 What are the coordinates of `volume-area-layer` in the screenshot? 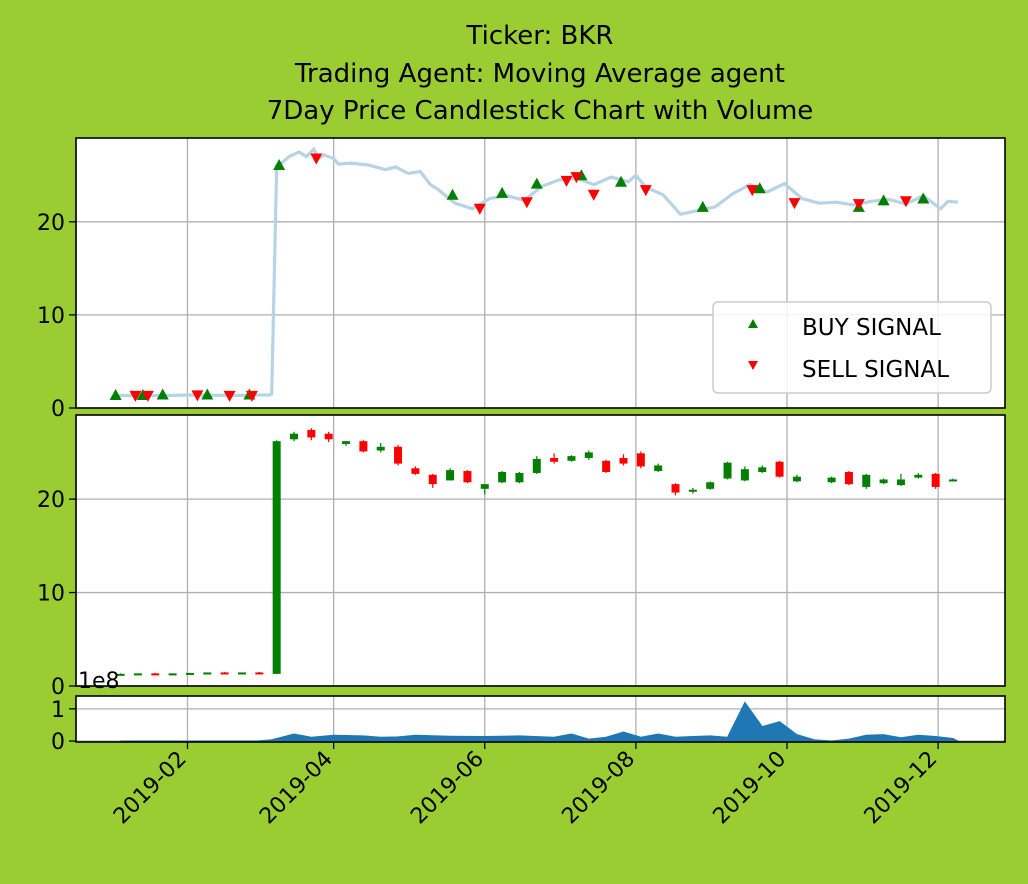 It's located at (539, 721).